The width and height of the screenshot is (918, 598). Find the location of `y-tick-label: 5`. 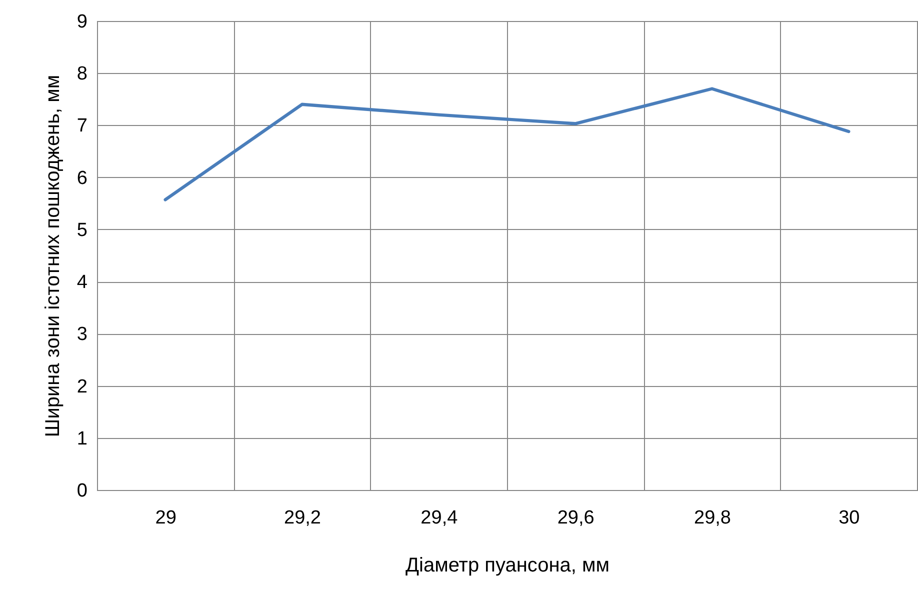

y-tick-label: 5 is located at coordinates (82, 230).